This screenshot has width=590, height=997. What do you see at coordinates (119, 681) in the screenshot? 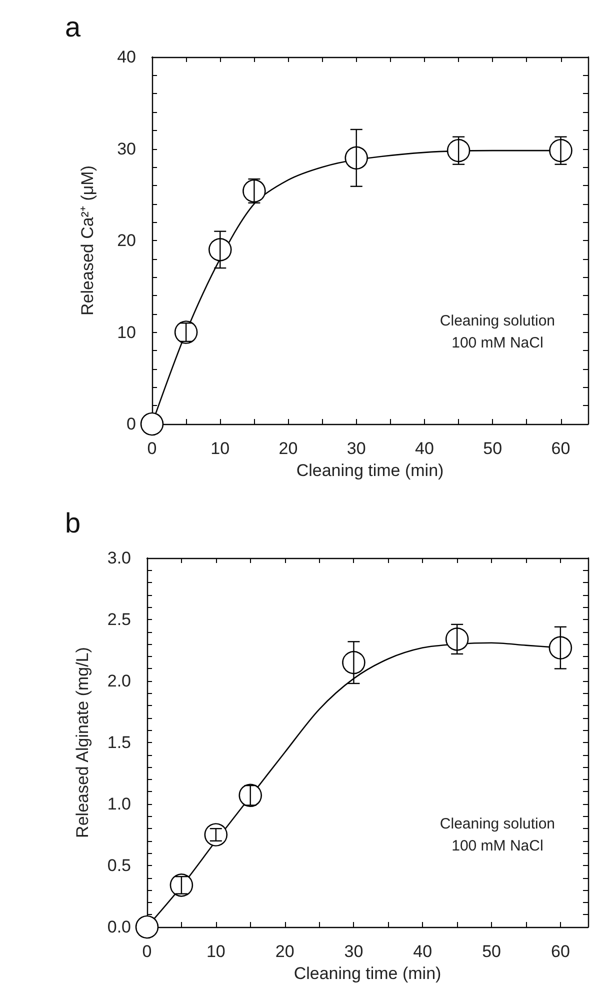
I see `y-tick-label: 2.0` at bounding box center [119, 681].